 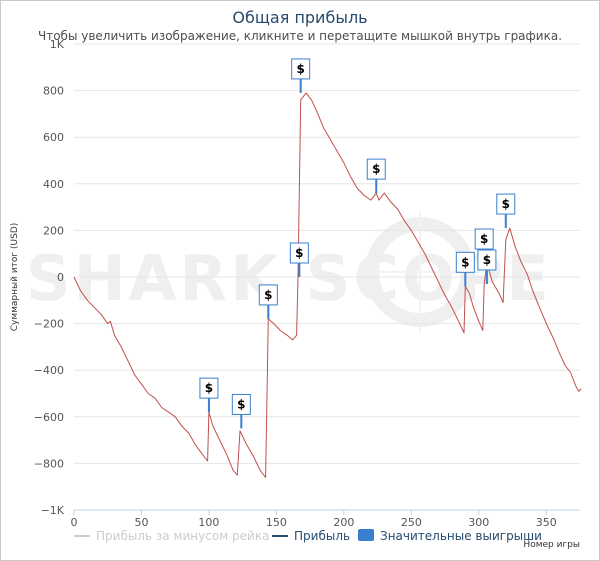 What do you see at coordinates (53, 184) in the screenshot?
I see `y-tick-label: 400` at bounding box center [53, 184].